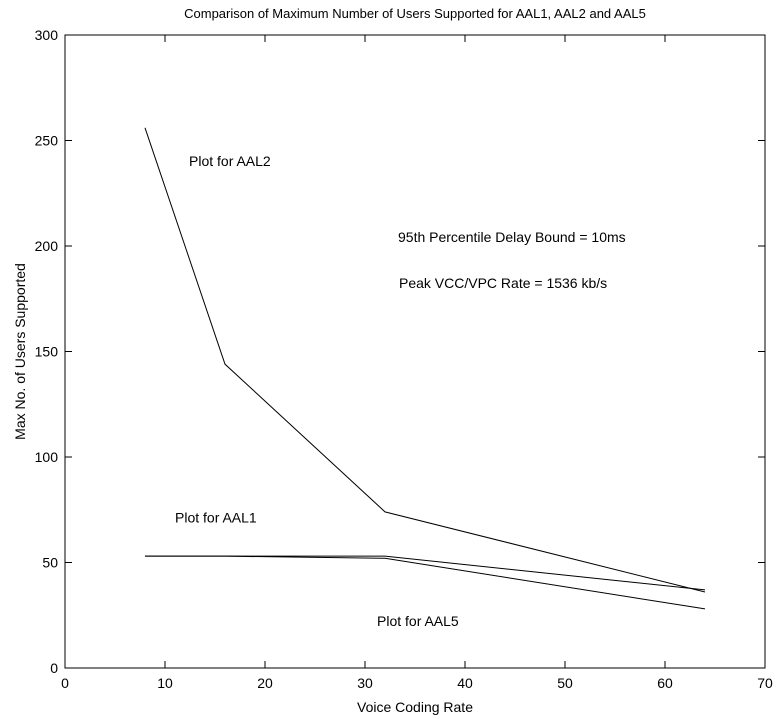  Describe the element at coordinates (216, 517) in the screenshot. I see `annotation-label: Plot for AAL1` at that location.